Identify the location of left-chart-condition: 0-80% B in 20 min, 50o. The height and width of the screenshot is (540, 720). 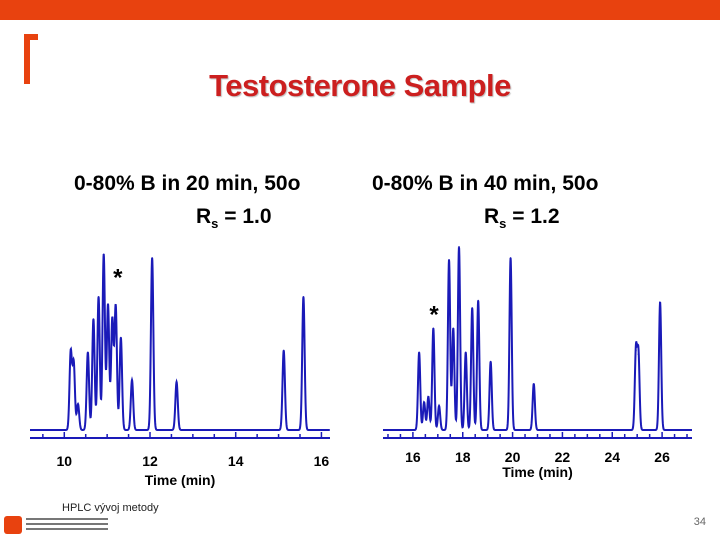
(187, 183).